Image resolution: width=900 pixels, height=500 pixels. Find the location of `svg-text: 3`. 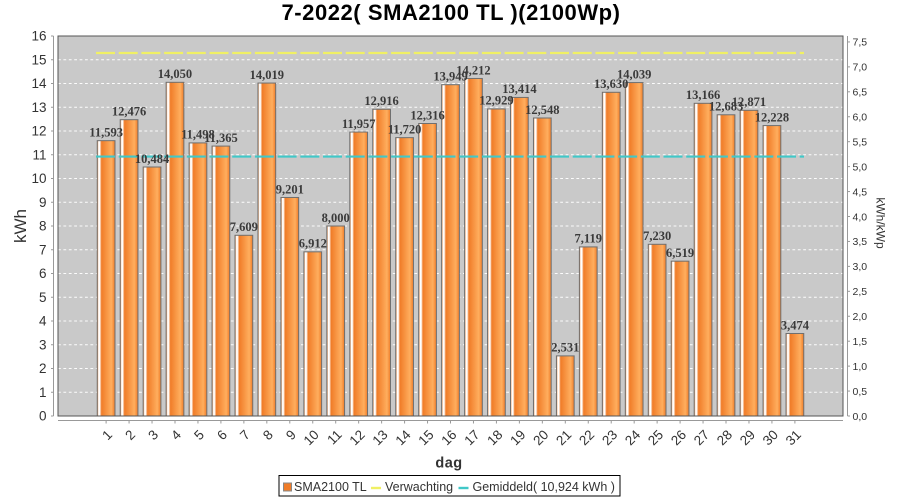

svg-text: 3 is located at coordinates (43, 344).